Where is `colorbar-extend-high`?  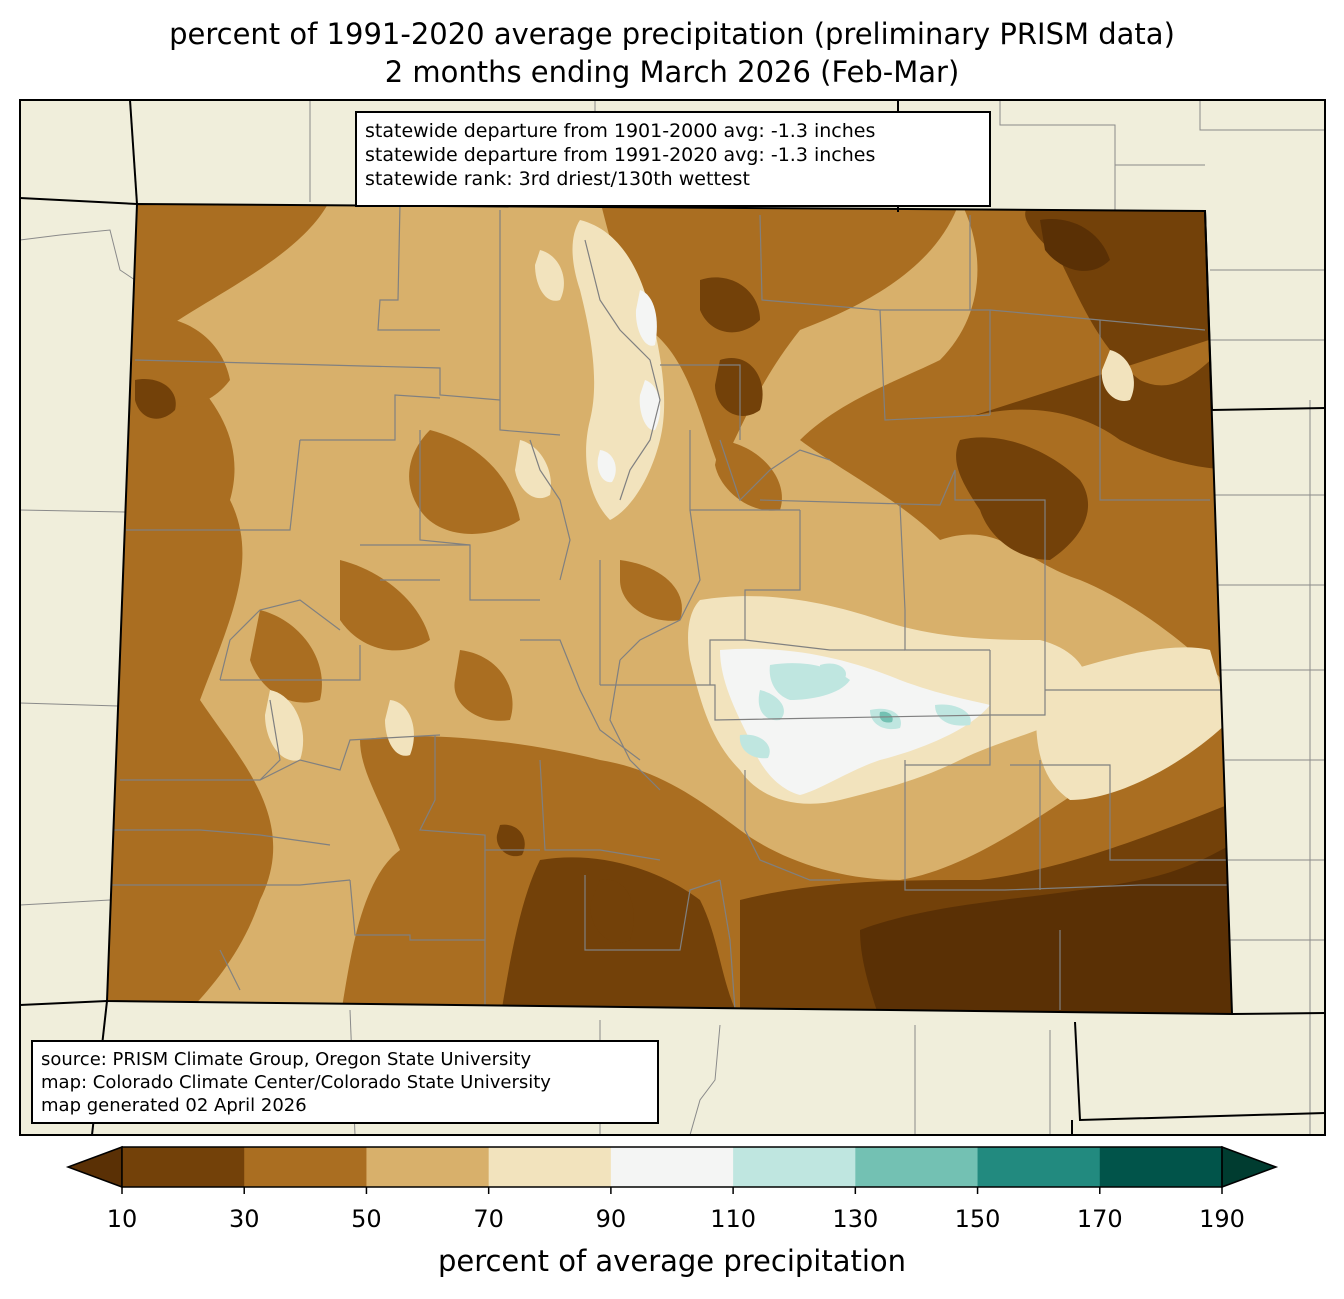
colorbar-extend-high is located at coordinates (1250, 1167).